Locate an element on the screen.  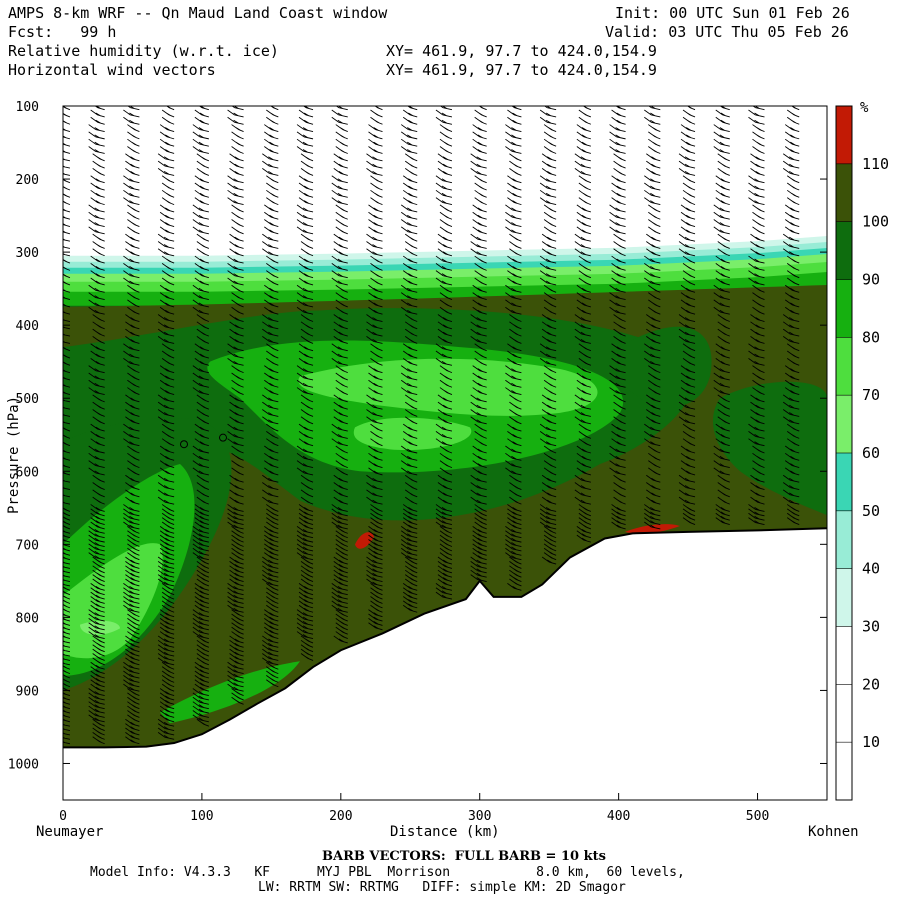
colorbar-level-label: 40 is located at coordinates (871, 569).